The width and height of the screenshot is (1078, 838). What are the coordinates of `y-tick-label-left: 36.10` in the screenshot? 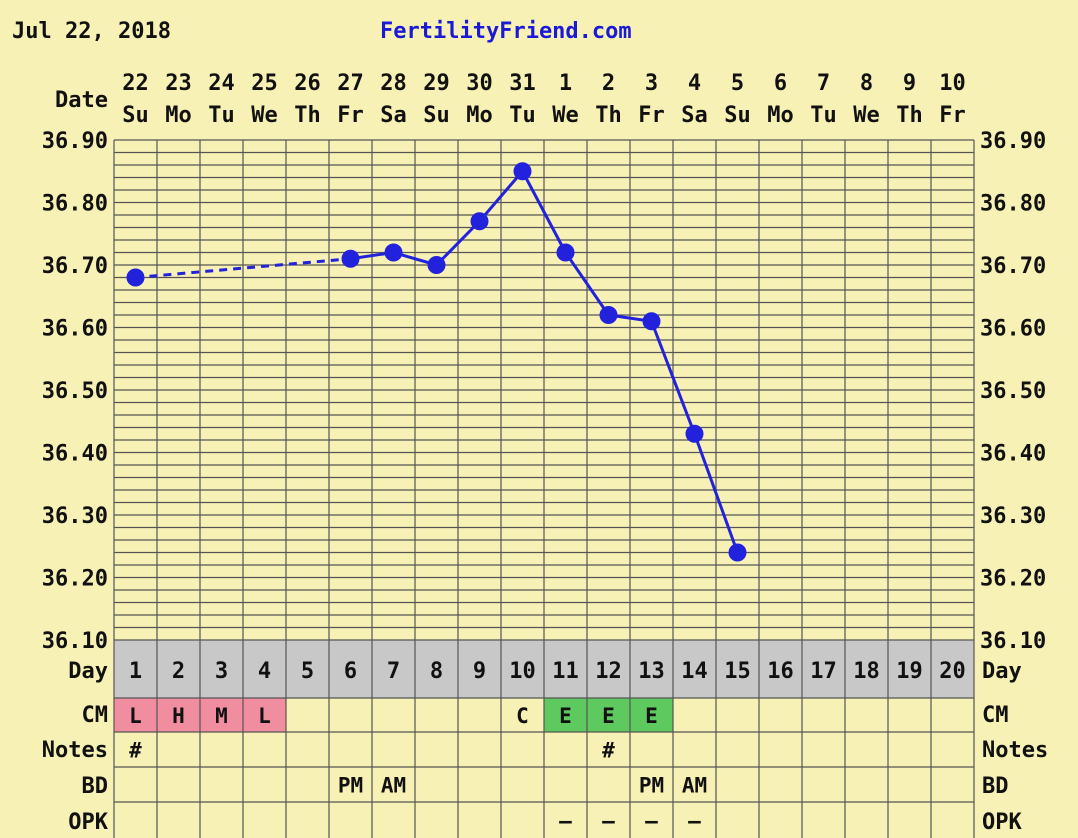 It's located at (75, 641).